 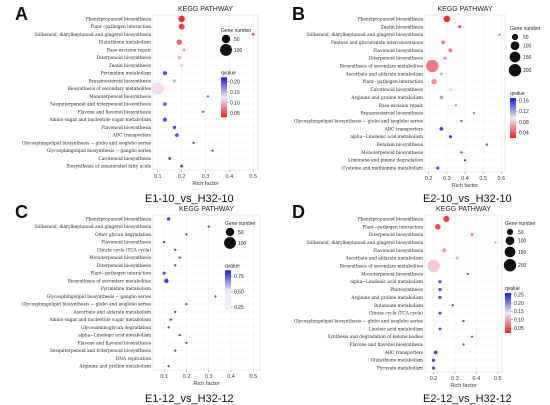 I want to click on category-label: alpha−Linolenic acid metabolism, so click(x=386, y=137).